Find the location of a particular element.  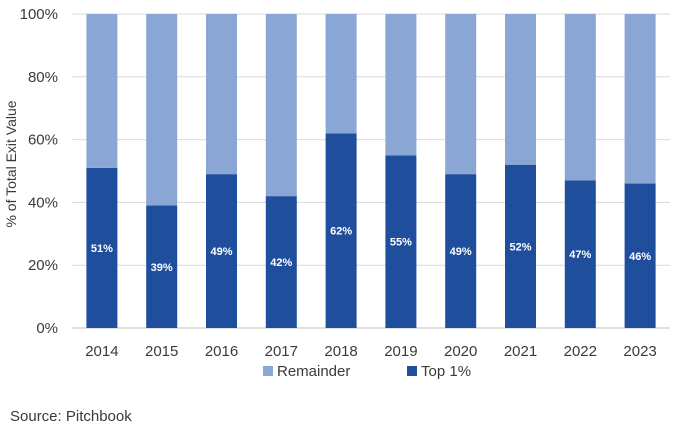

y-tick-label: 0% is located at coordinates (47, 328).